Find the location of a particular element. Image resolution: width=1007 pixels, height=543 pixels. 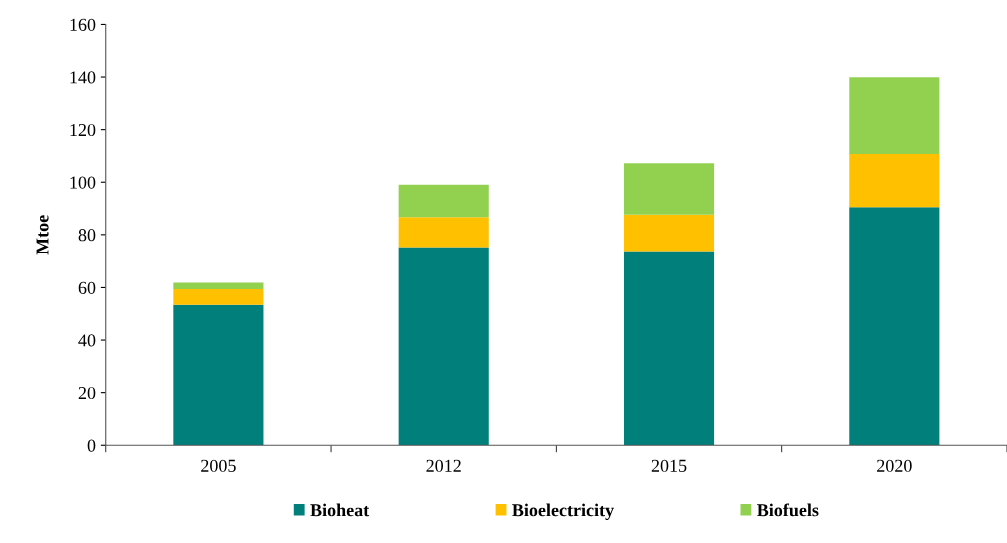

y-tick-label: 0 is located at coordinates (91, 445).